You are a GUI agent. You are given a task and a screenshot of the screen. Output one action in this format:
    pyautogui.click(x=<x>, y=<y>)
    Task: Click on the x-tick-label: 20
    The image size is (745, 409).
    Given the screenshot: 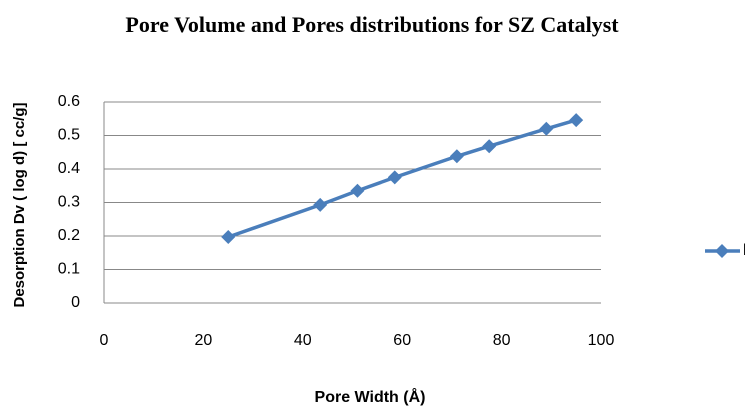 What is the action you would take?
    pyautogui.click(x=204, y=340)
    